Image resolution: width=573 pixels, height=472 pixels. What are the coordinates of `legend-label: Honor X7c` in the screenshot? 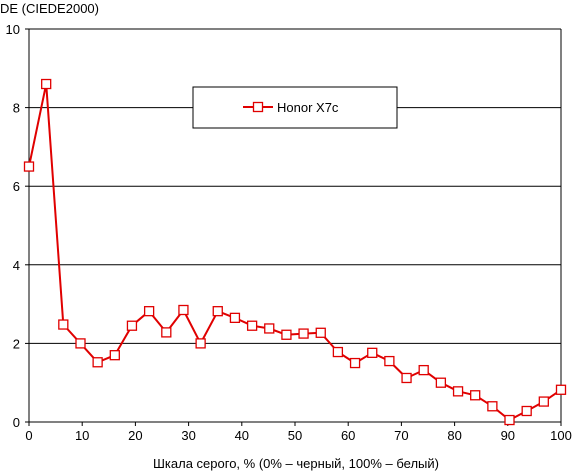 It's located at (308, 107).